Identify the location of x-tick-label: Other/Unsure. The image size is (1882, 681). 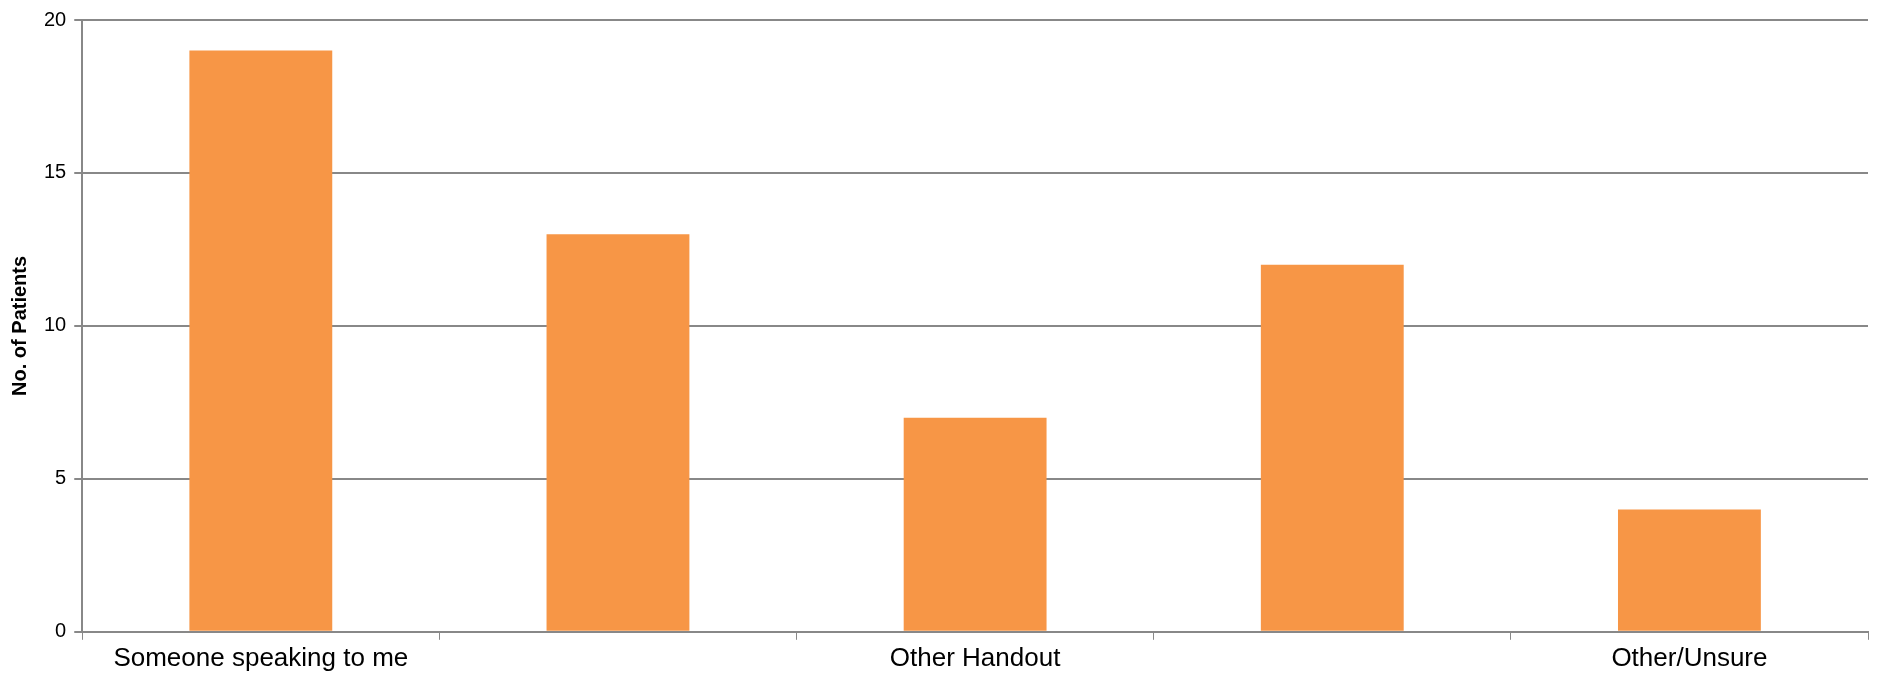
(1689, 656).